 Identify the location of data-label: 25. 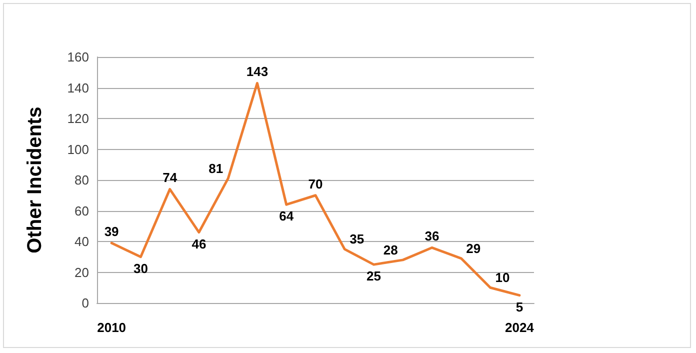
(373, 276).